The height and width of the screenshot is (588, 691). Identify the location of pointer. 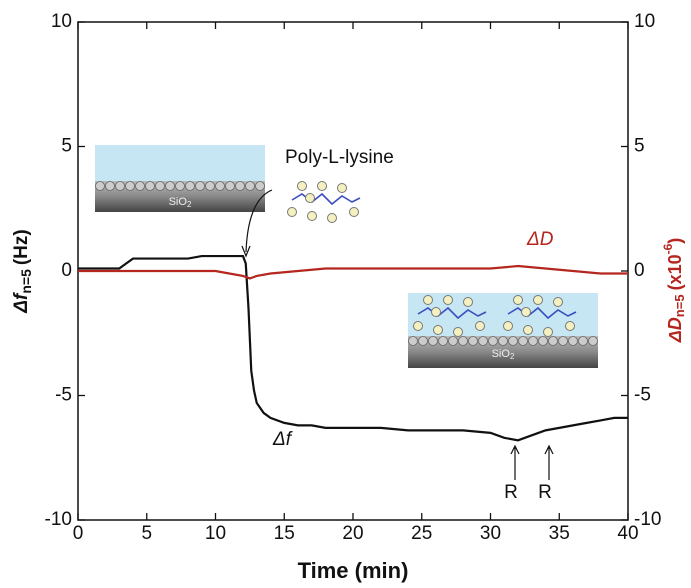
(259, 221).